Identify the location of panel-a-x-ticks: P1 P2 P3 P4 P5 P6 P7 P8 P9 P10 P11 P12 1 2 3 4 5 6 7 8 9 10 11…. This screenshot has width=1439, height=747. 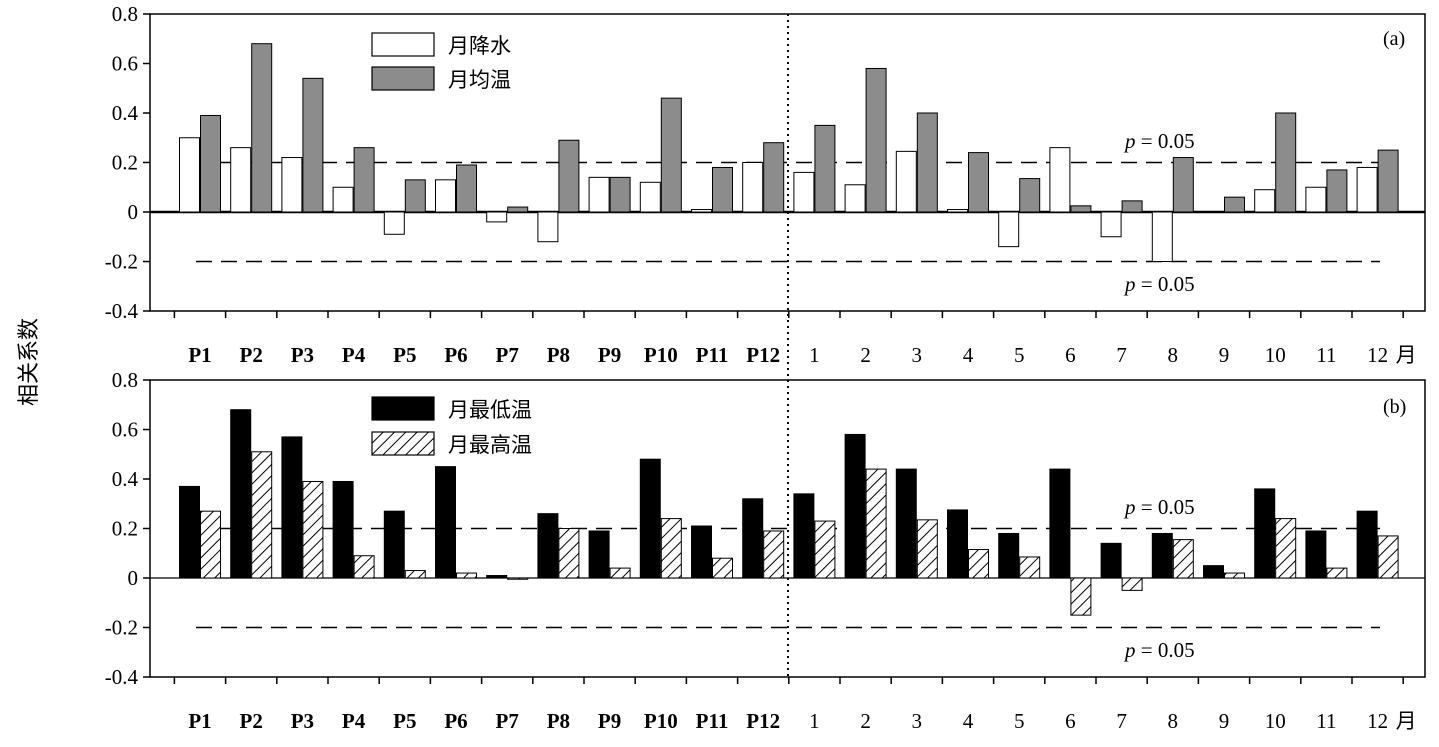
(795, 339).